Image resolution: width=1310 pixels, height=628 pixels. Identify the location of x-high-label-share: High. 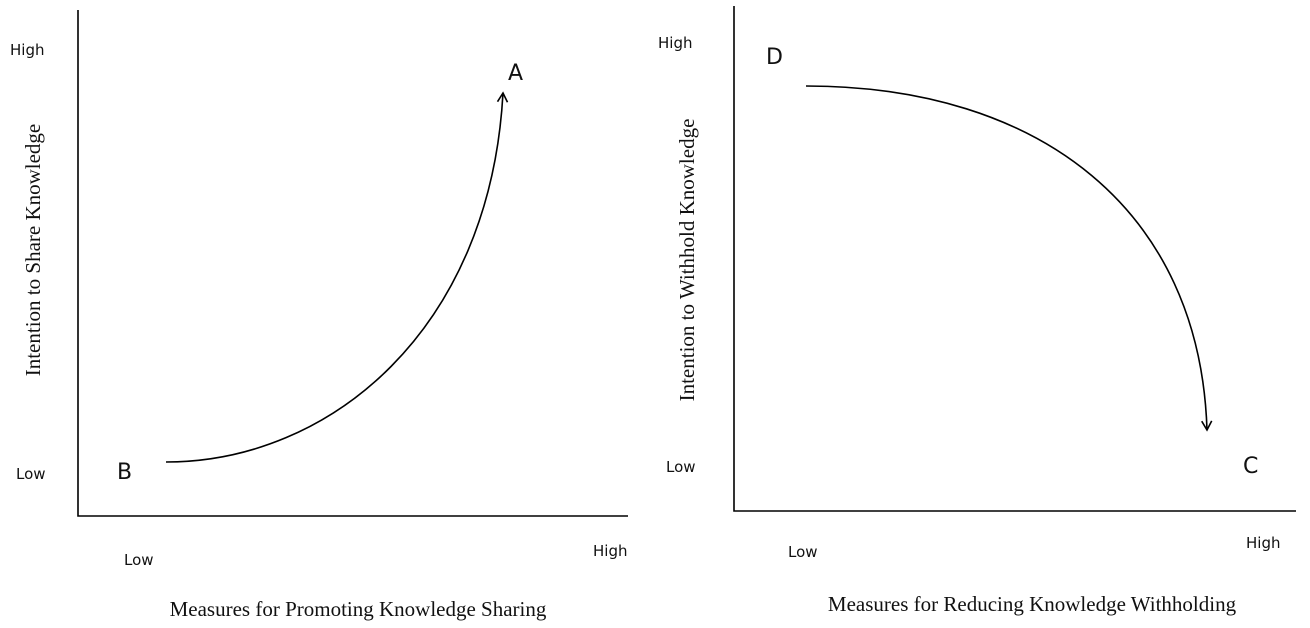
(610, 551).